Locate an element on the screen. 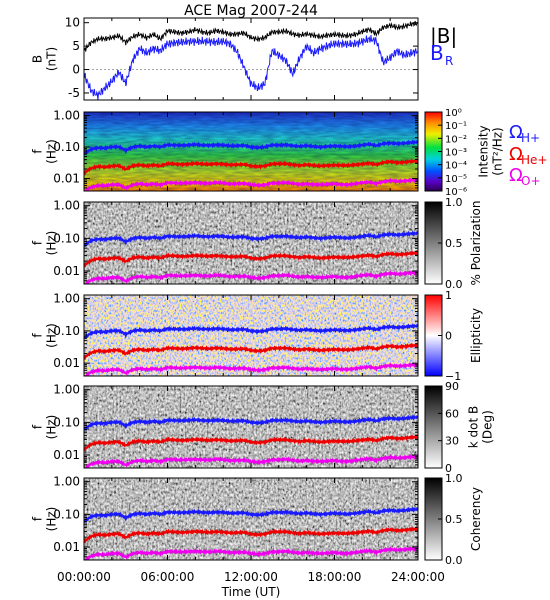 This screenshot has width=550, height=600. field-legend: |B| B R is located at coordinates (443, 46).